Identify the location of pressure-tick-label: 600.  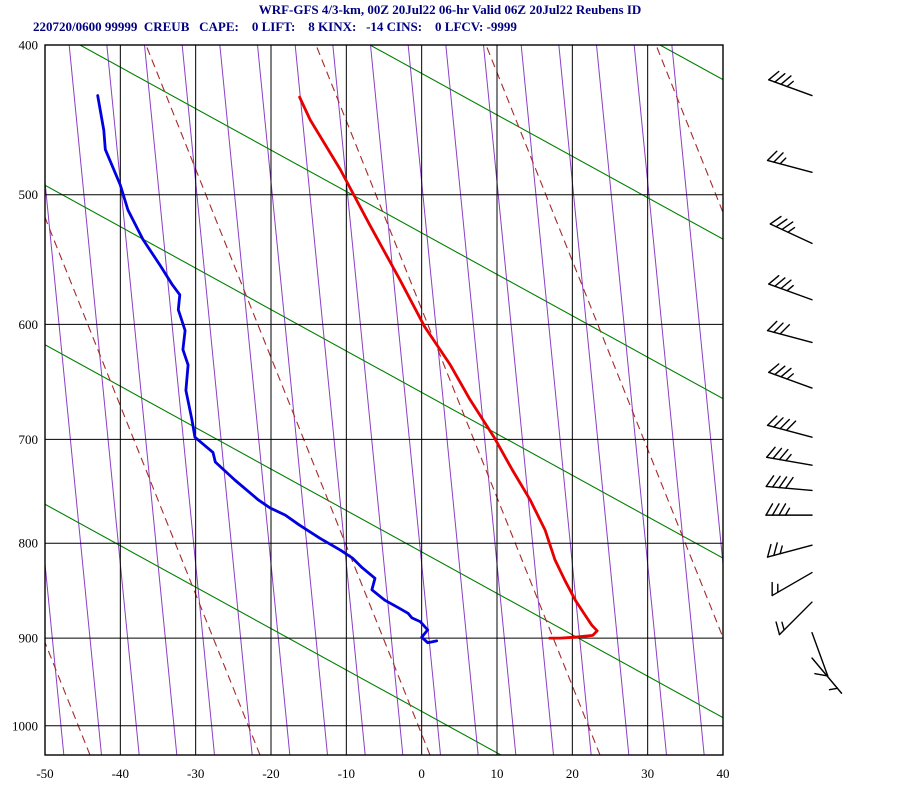
(29, 324).